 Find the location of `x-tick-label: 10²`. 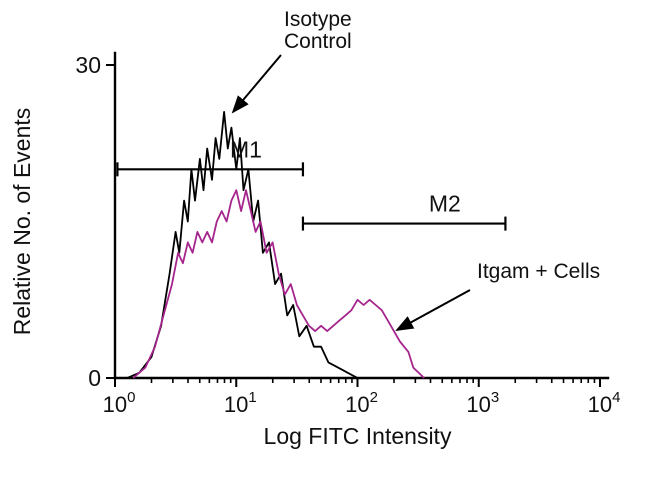

x-tick-label: 10² is located at coordinates (361, 403).